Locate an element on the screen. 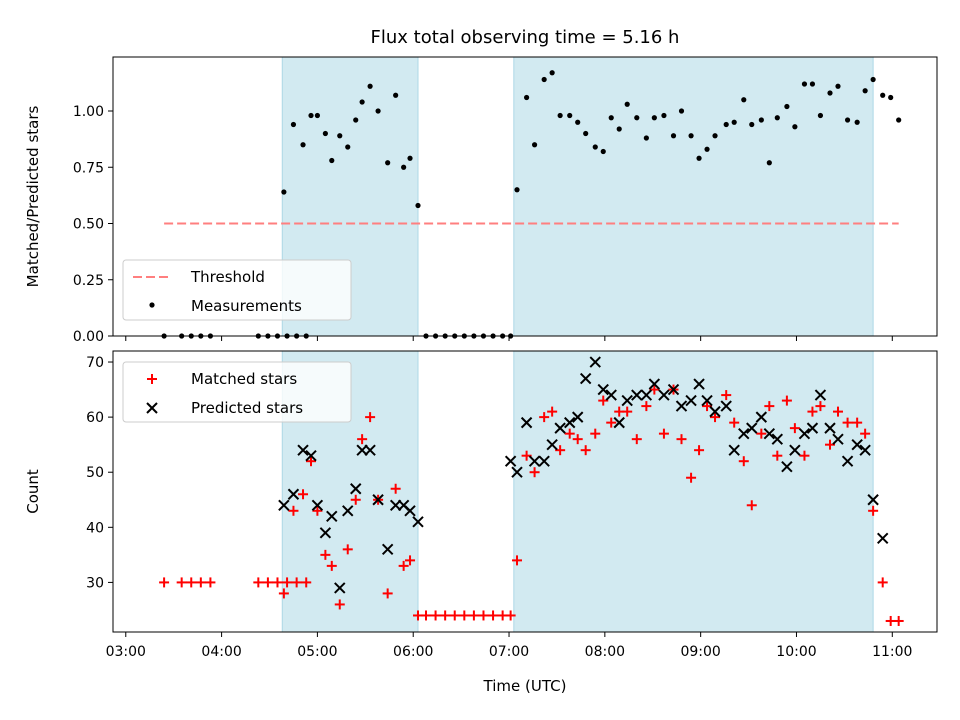  y-axis-label: Count is located at coordinates (33, 491).